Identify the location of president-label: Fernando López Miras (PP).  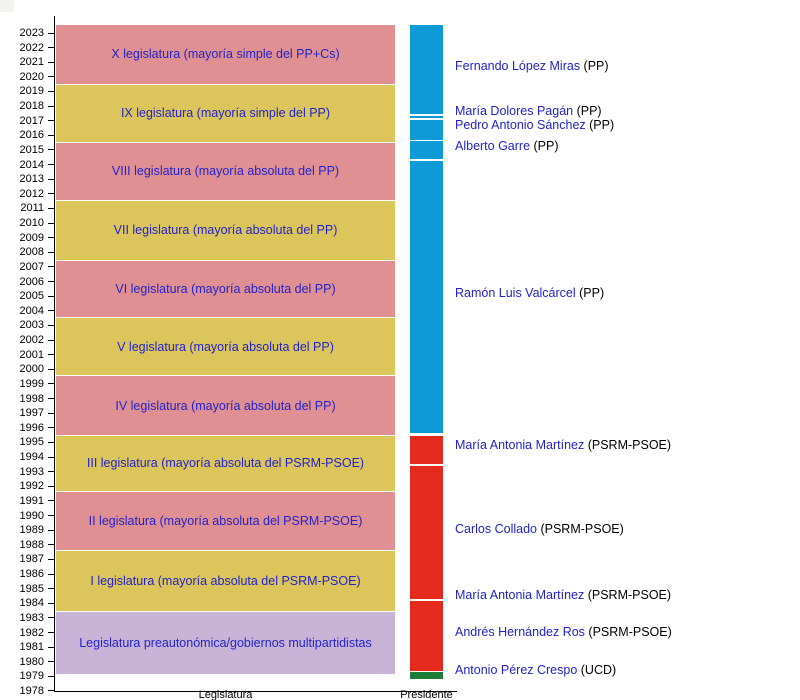
(532, 66).